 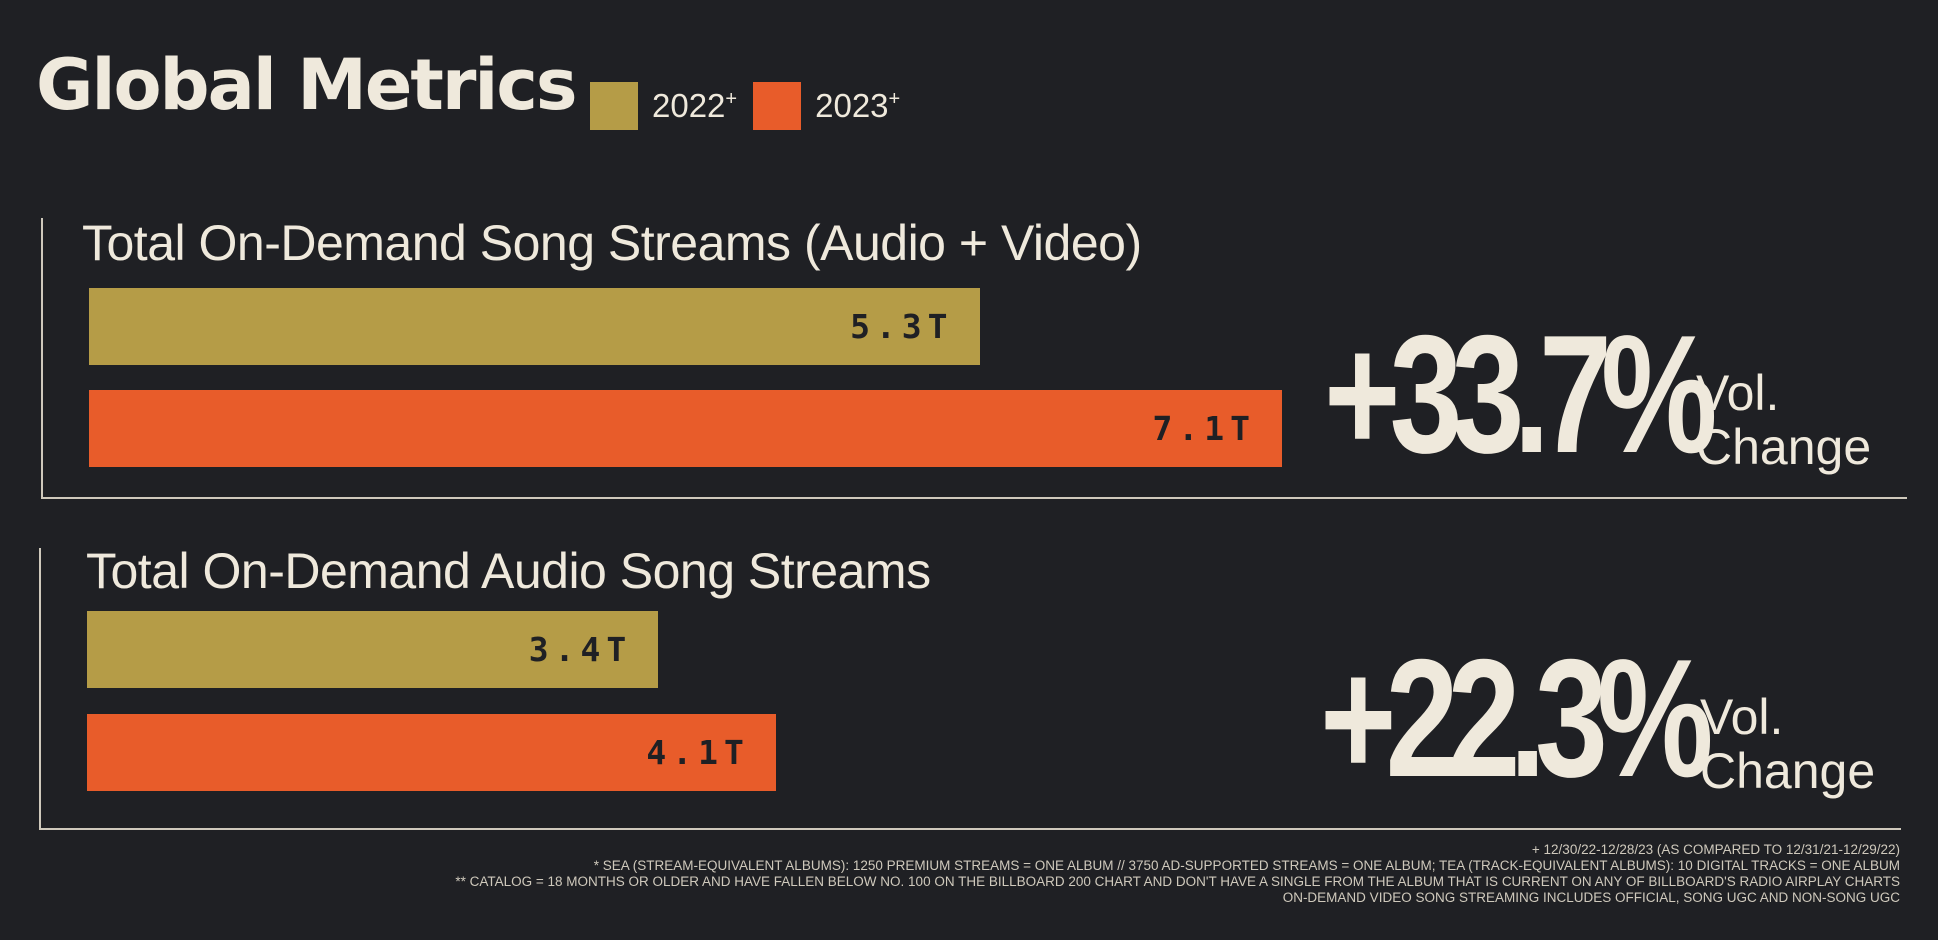 I want to click on volume-change-value: +22.3%, so click(x=1516, y=718).